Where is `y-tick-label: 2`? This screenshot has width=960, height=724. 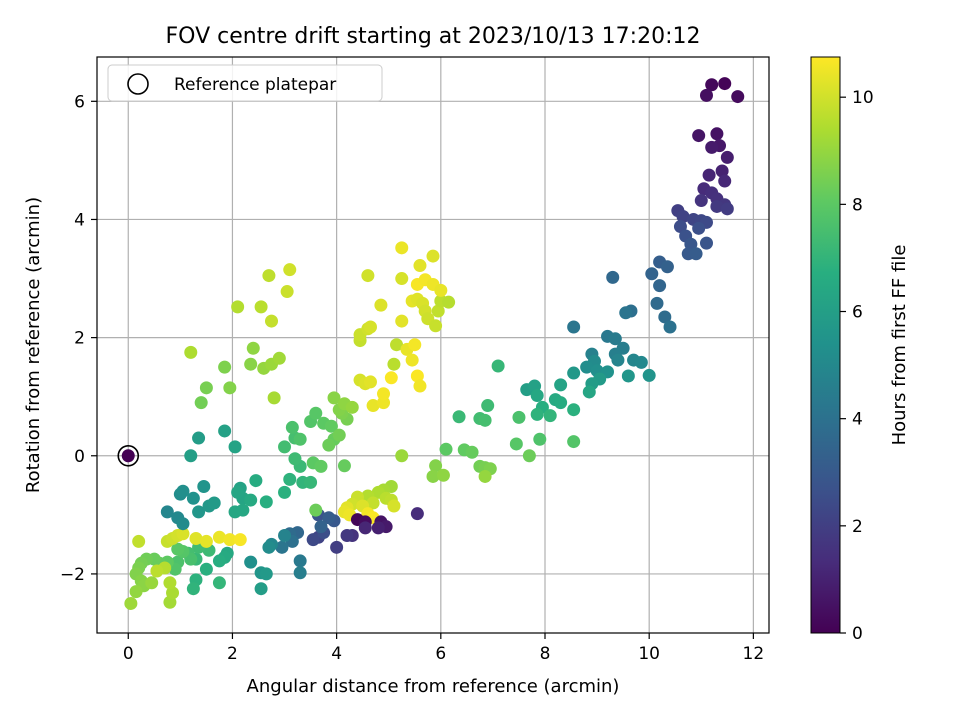 y-tick-label: 2 is located at coordinates (79, 339).